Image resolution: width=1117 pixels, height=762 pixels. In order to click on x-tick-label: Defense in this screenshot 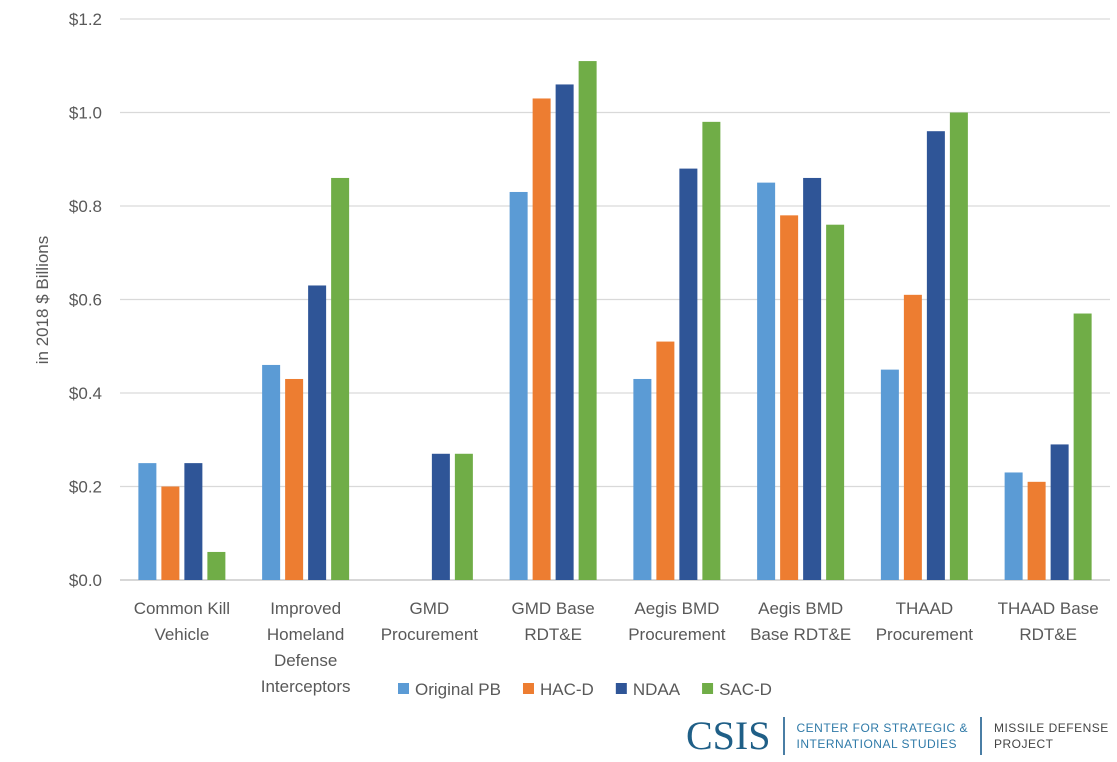, I will do `click(305, 660)`.